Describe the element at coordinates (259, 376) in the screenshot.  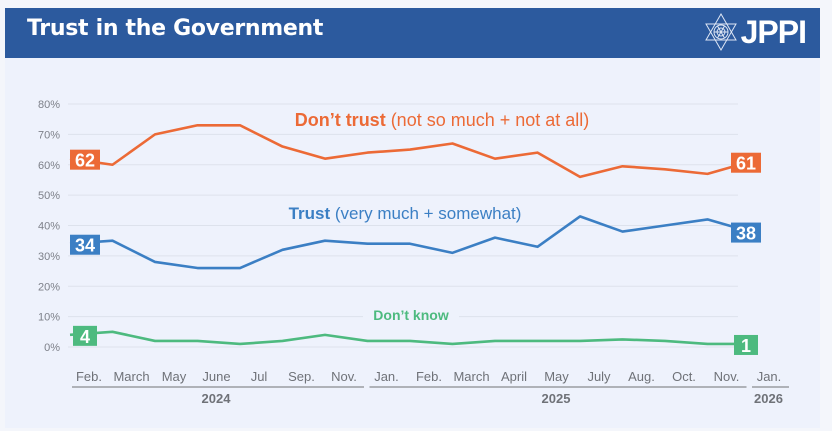
I see `x-tick-label: Jul` at that location.